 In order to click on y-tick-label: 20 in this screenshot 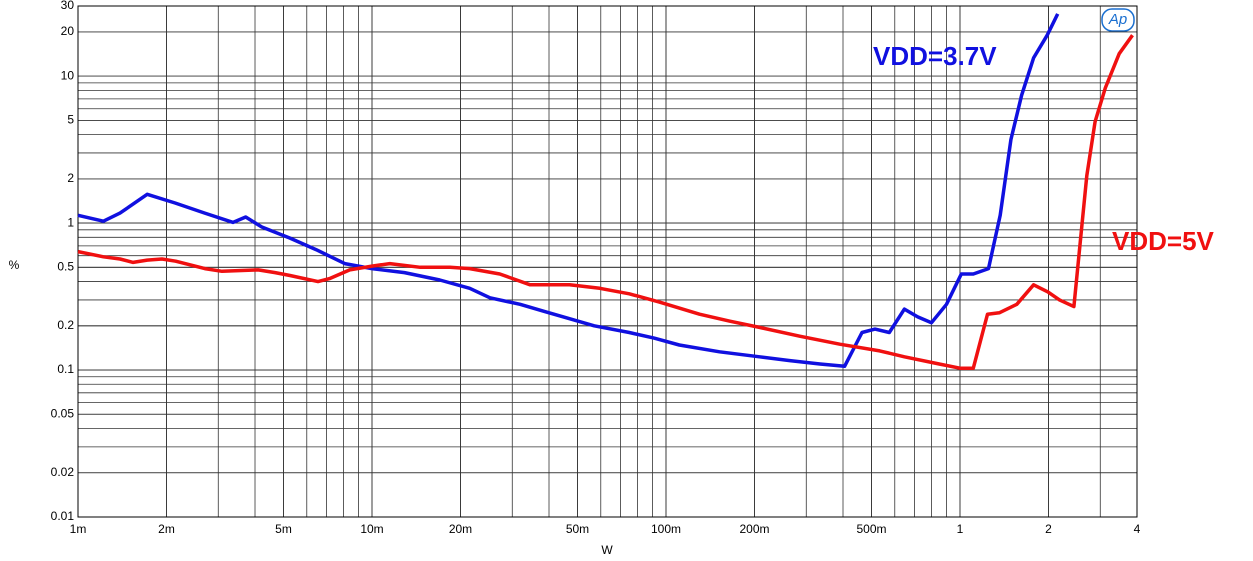, I will do `click(68, 31)`.